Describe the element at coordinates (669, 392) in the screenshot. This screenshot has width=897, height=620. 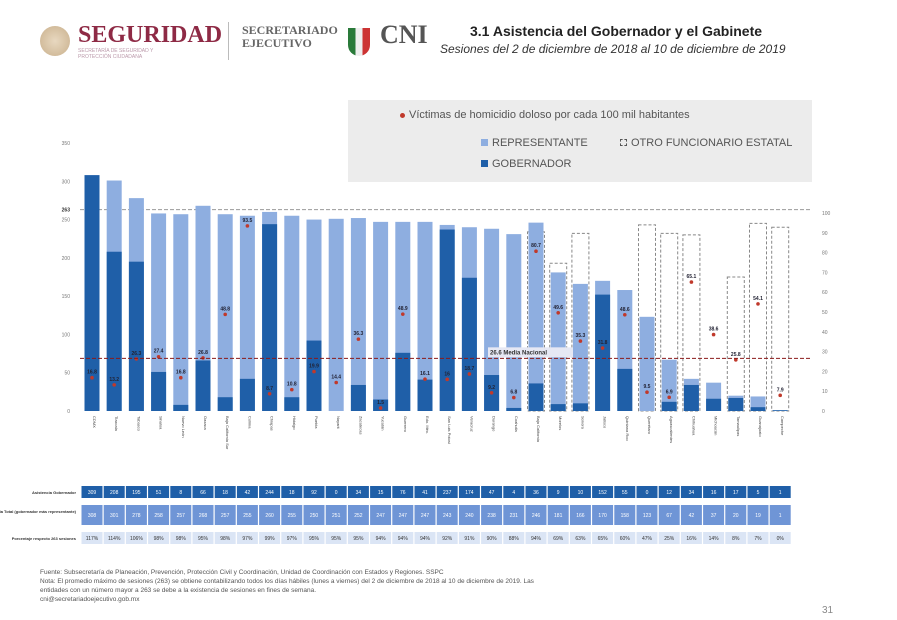
I see `homicide-label: 6.9` at that location.